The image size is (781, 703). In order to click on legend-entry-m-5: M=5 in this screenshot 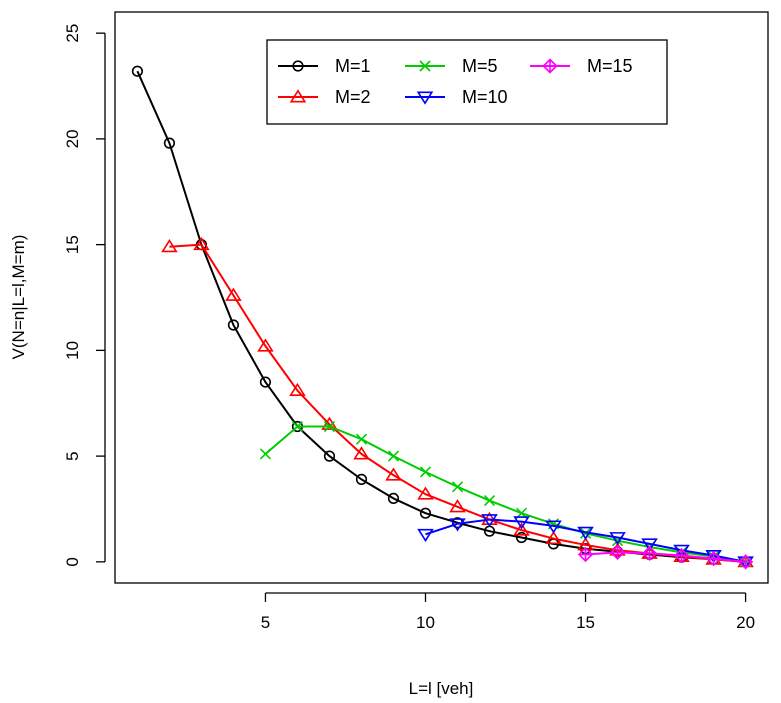, I will do `click(451, 66)`.